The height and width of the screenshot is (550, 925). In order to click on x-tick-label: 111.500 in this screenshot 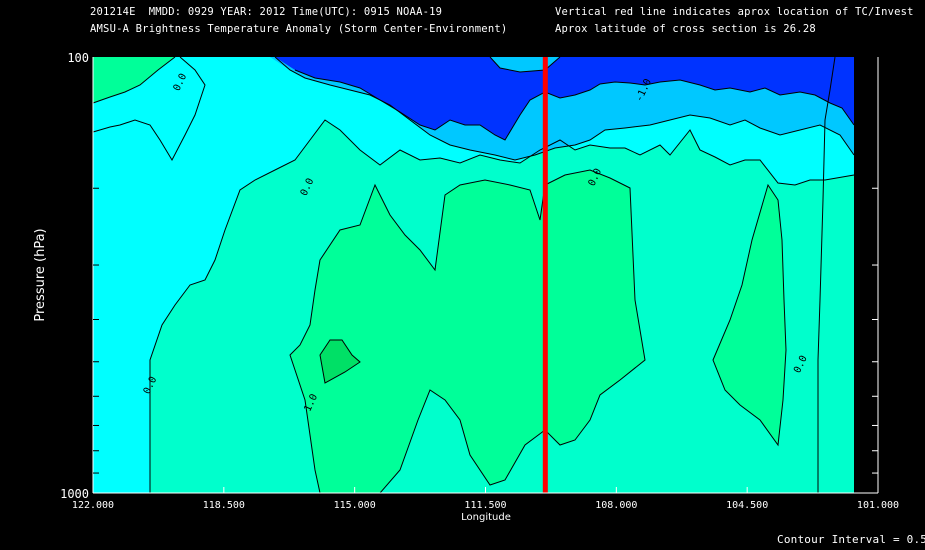, I will do `click(485, 505)`.